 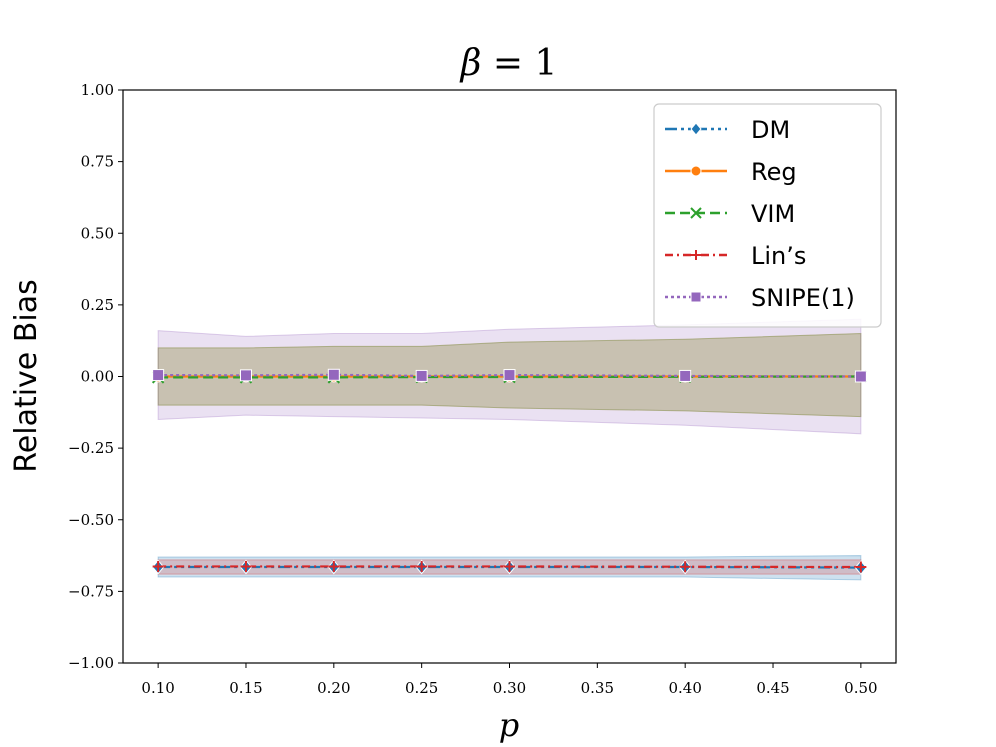 I want to click on y-tick-label: 0.50, so click(x=97, y=233).